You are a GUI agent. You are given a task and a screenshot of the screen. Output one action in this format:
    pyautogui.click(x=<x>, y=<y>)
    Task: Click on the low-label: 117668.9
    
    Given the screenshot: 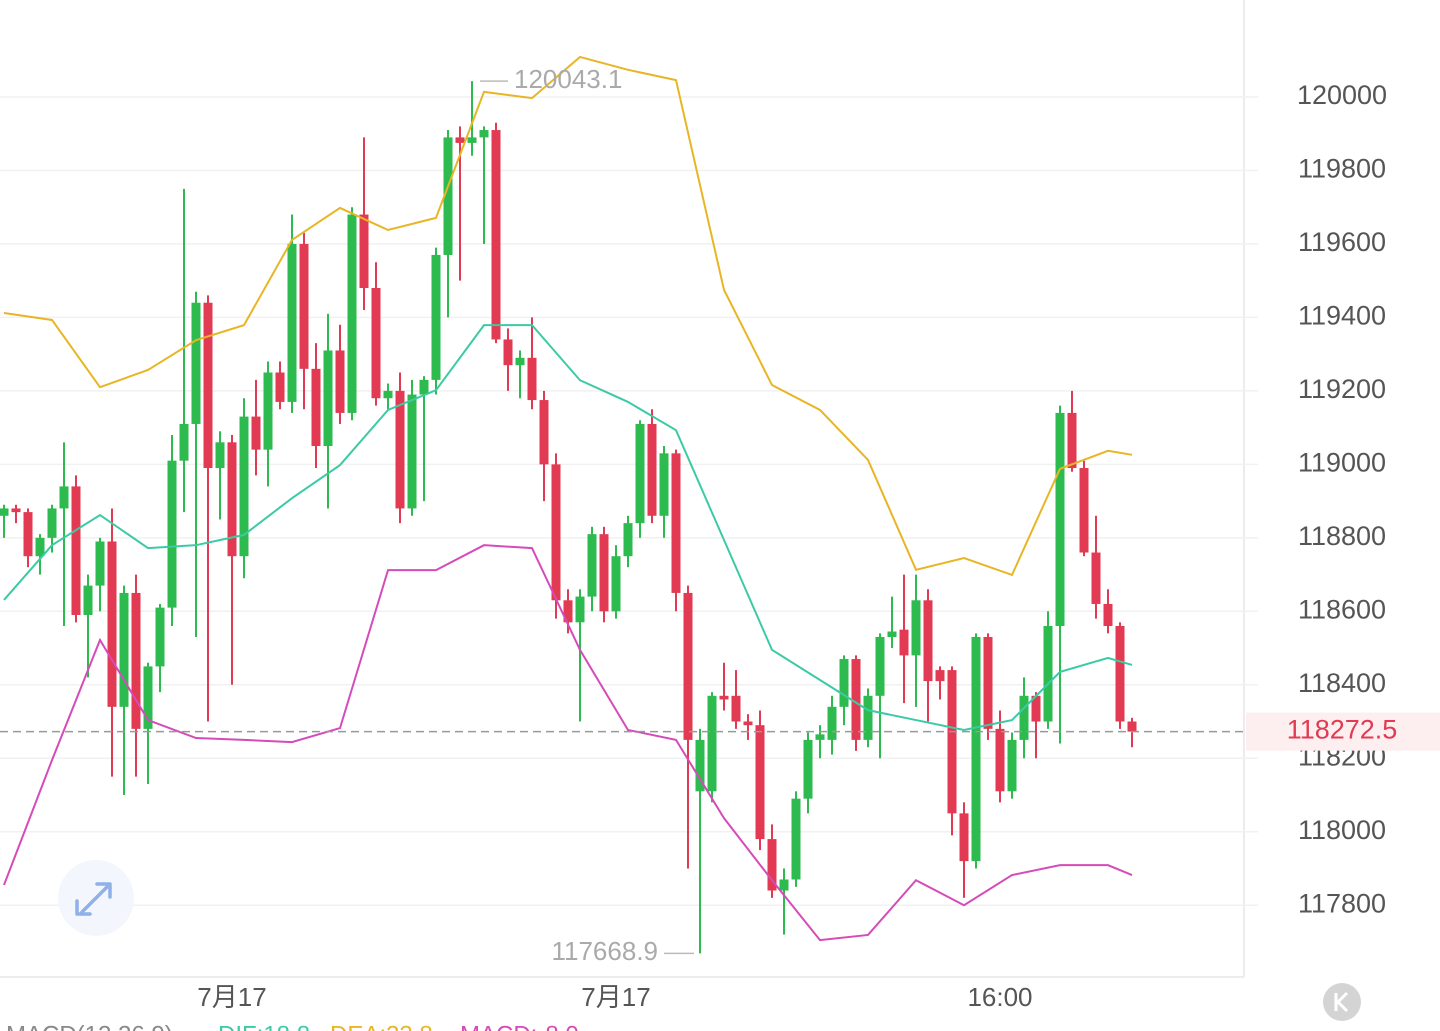 What is the action you would take?
    pyautogui.click(x=604, y=951)
    